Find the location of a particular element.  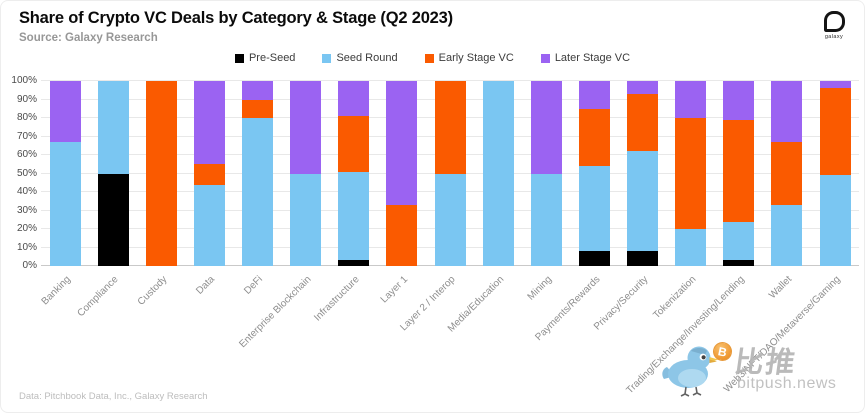

y-tick-label: 10% is located at coordinates (26, 247).